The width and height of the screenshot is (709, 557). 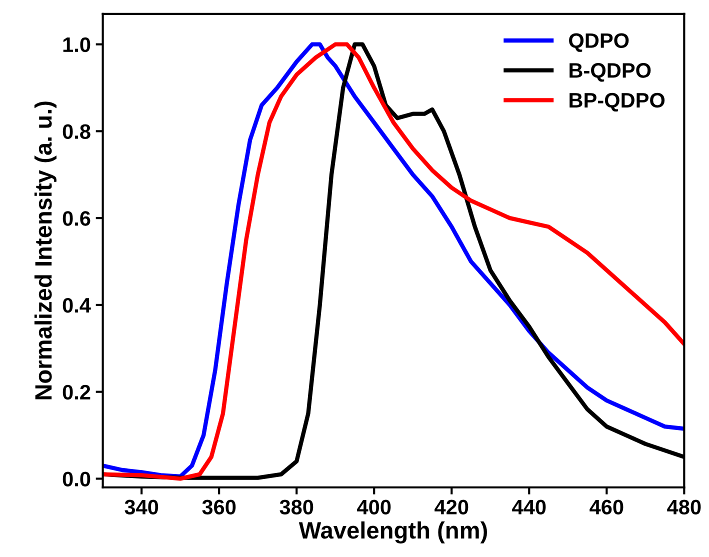 I want to click on y-tick-label: 0.4, so click(x=76, y=305).